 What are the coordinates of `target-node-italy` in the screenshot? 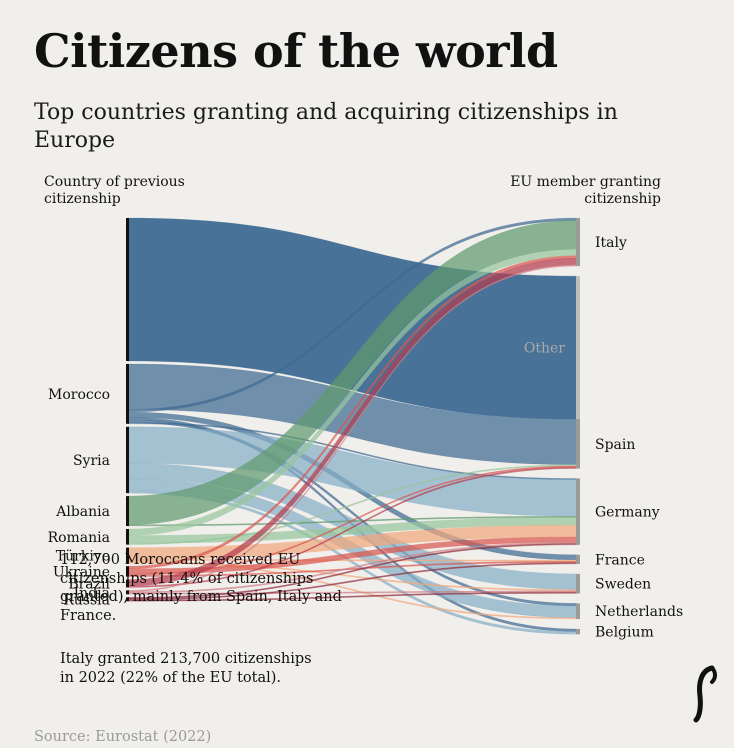 It's located at (578, 242).